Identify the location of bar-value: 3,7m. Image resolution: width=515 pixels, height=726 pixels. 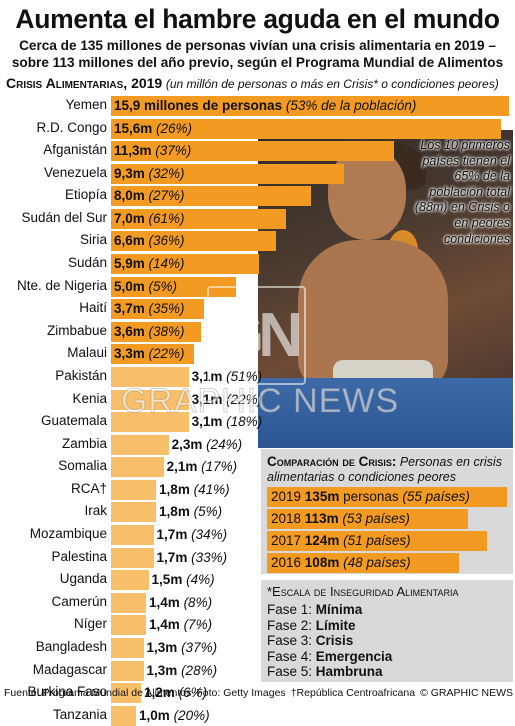
(131, 309).